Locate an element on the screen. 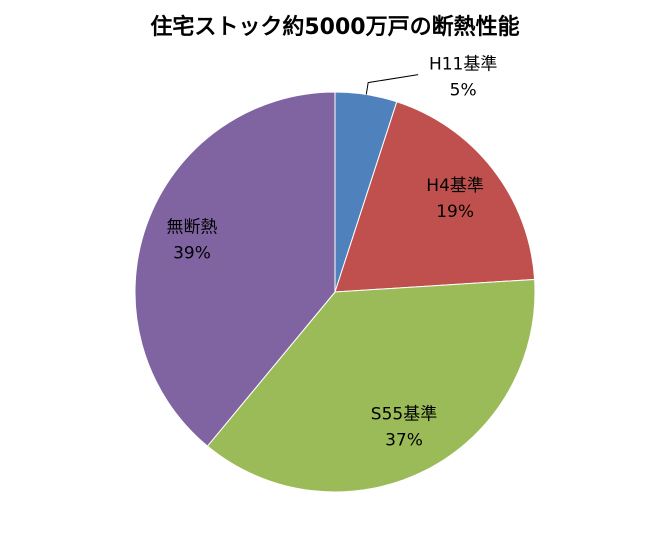 The width and height of the screenshot is (670, 537). slice-label: H4基準 is located at coordinates (455, 186).